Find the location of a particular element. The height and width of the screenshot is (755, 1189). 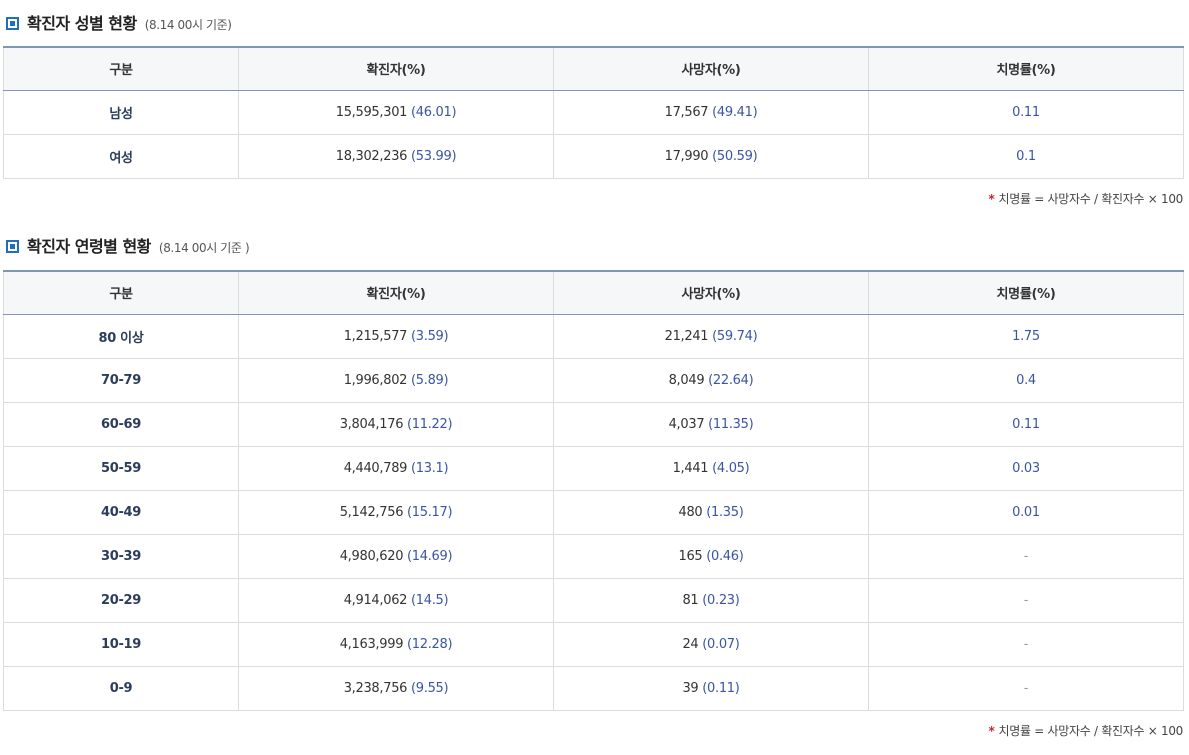

fatality-cell: 0.1 is located at coordinates (1026, 156).